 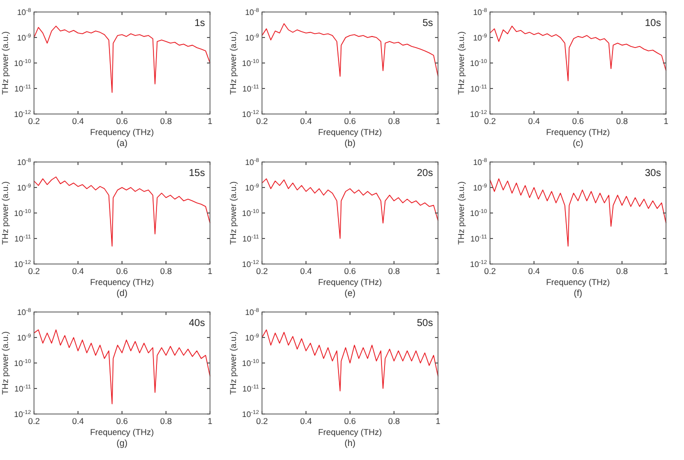 I want to click on text: (a), so click(x=122, y=143).